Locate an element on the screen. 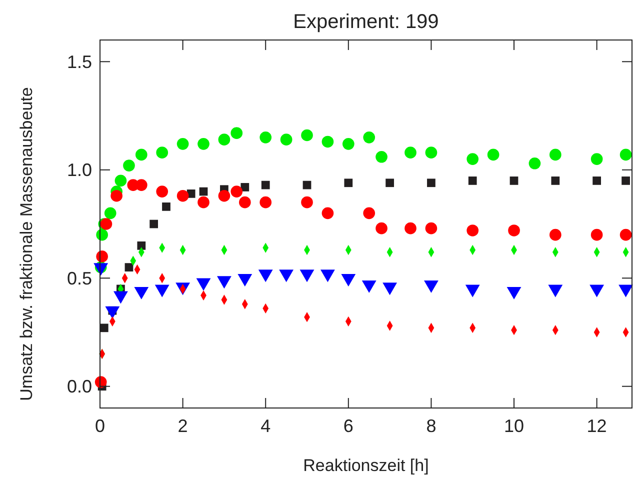 Image resolution: width=635 pixels, height=483 pixels. x-tick-label: 0 is located at coordinates (100, 426).